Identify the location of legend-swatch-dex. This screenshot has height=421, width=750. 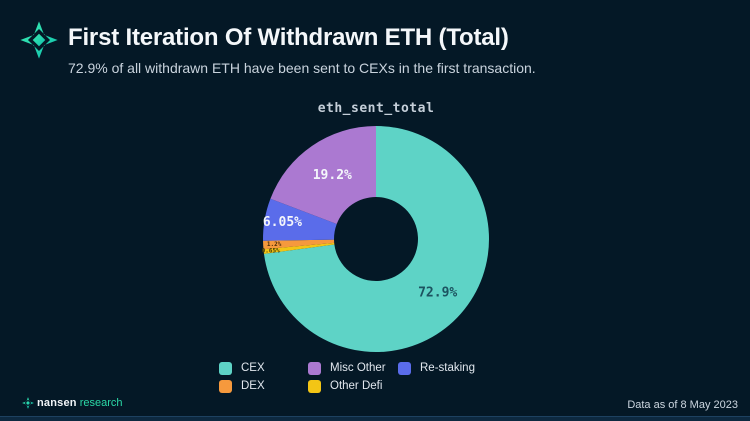
(225, 386).